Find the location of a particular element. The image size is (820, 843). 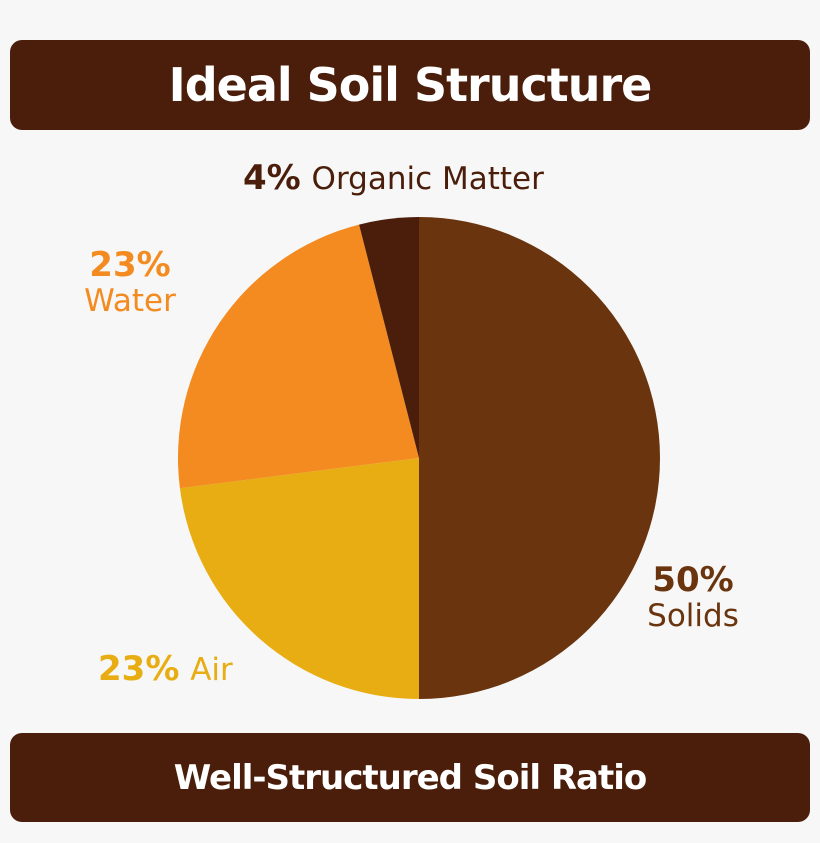

label-water: 23% Water is located at coordinates (130, 282).